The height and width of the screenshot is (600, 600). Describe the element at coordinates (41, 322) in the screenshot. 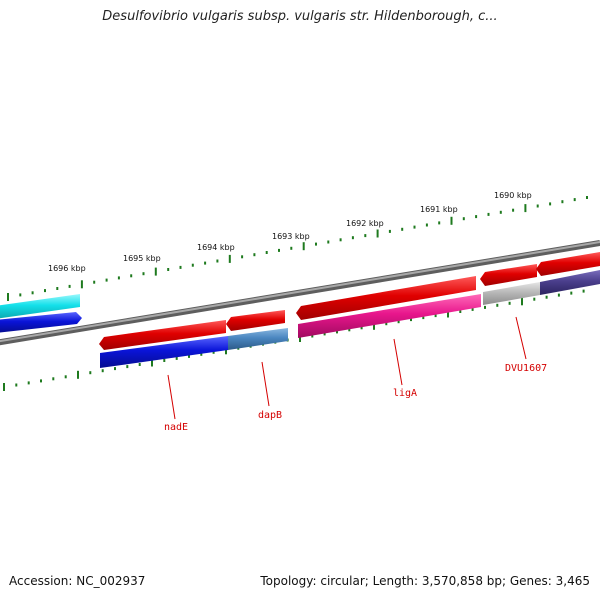

I see `feature-blue-arrow` at that location.